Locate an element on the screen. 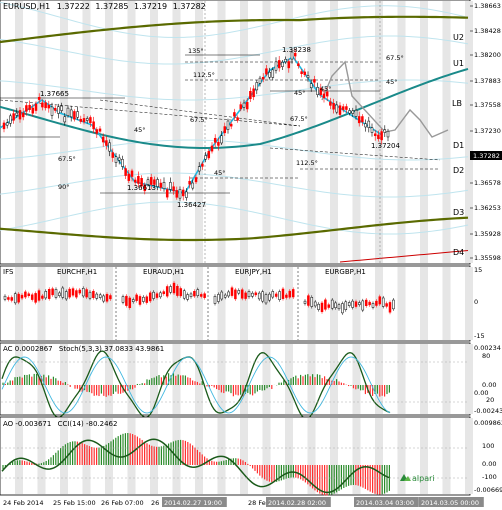  time-tag is located at coordinates (451, 502).